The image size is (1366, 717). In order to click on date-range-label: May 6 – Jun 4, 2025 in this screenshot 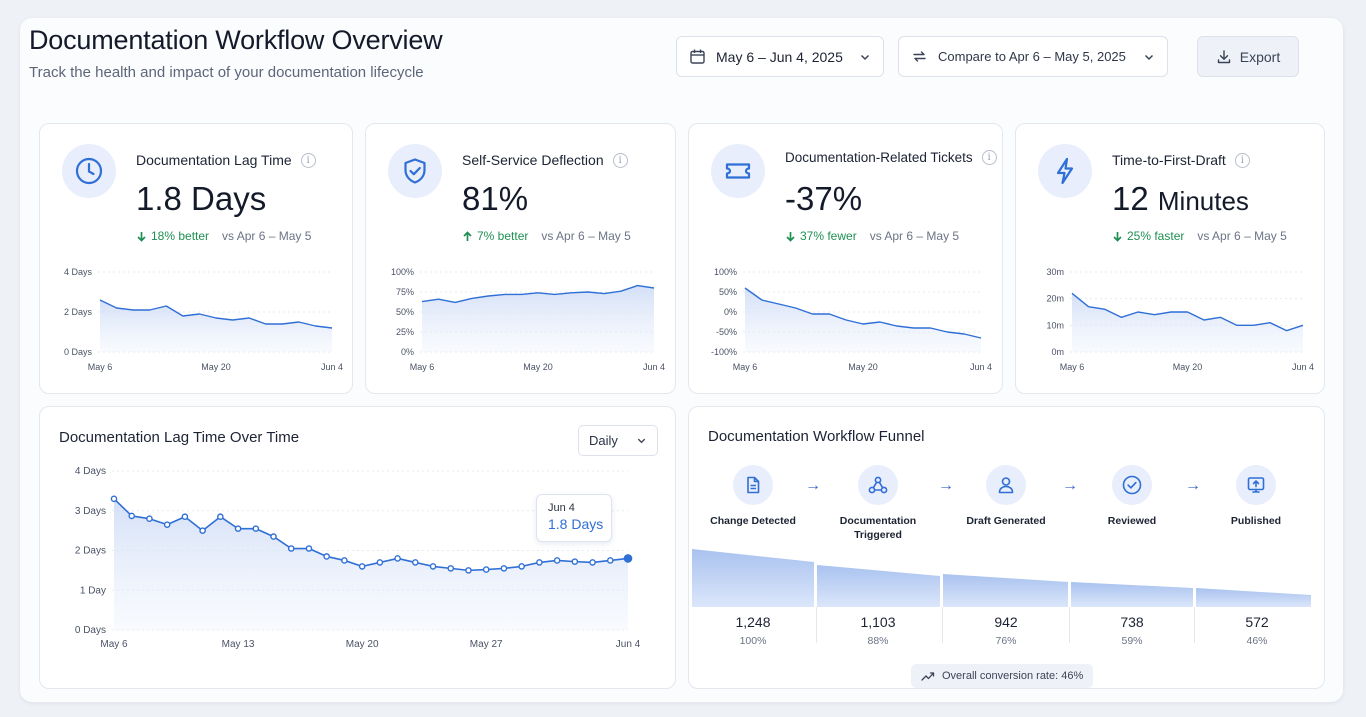, I will do `click(779, 56)`.